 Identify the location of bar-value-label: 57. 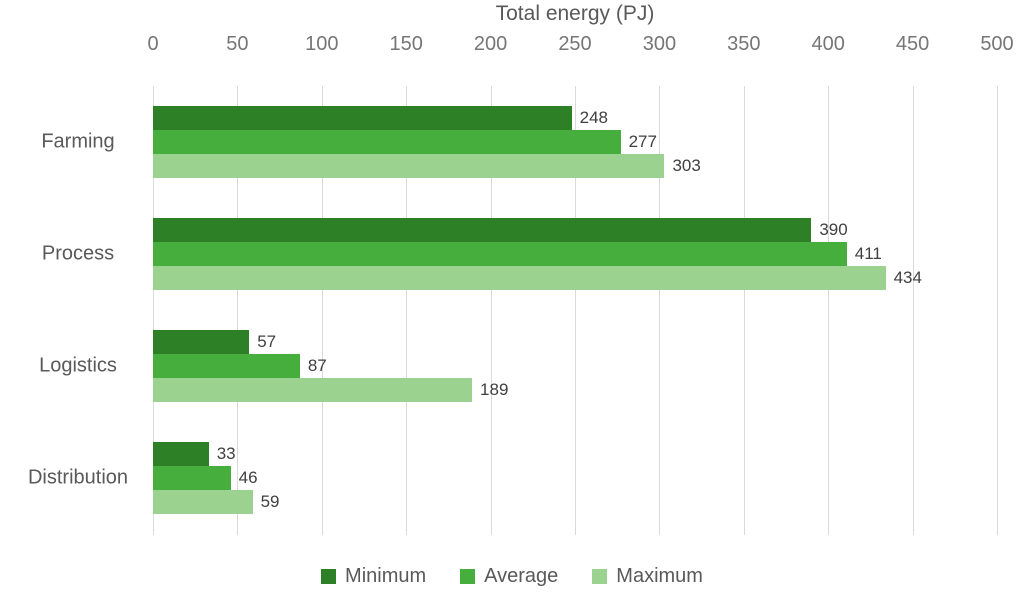
(267, 341).